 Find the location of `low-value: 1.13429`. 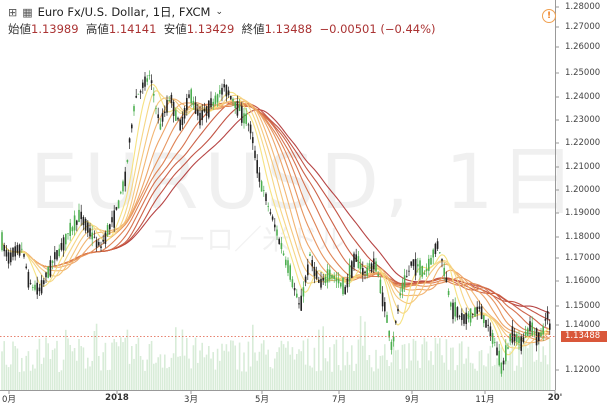

low-value: 1.13429 is located at coordinates (210, 29).